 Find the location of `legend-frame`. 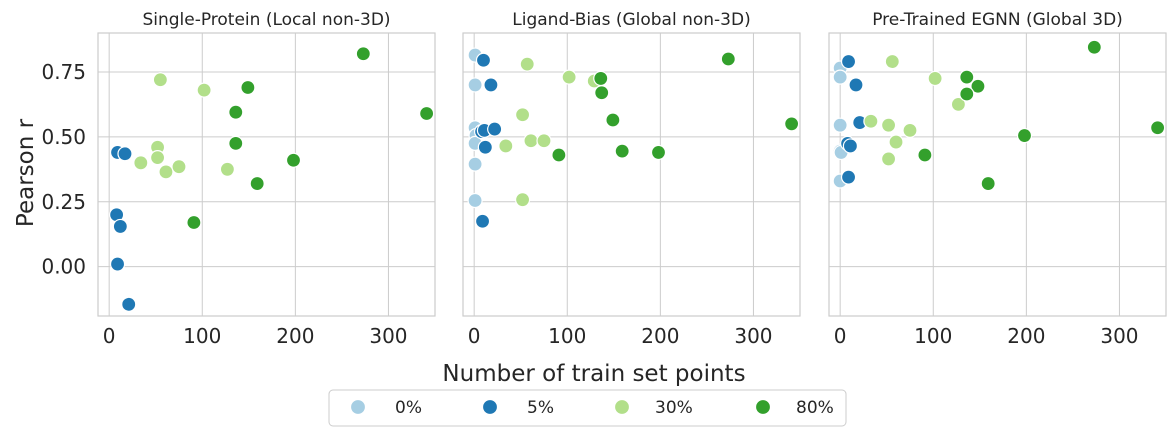

legend-frame is located at coordinates (587, 408).